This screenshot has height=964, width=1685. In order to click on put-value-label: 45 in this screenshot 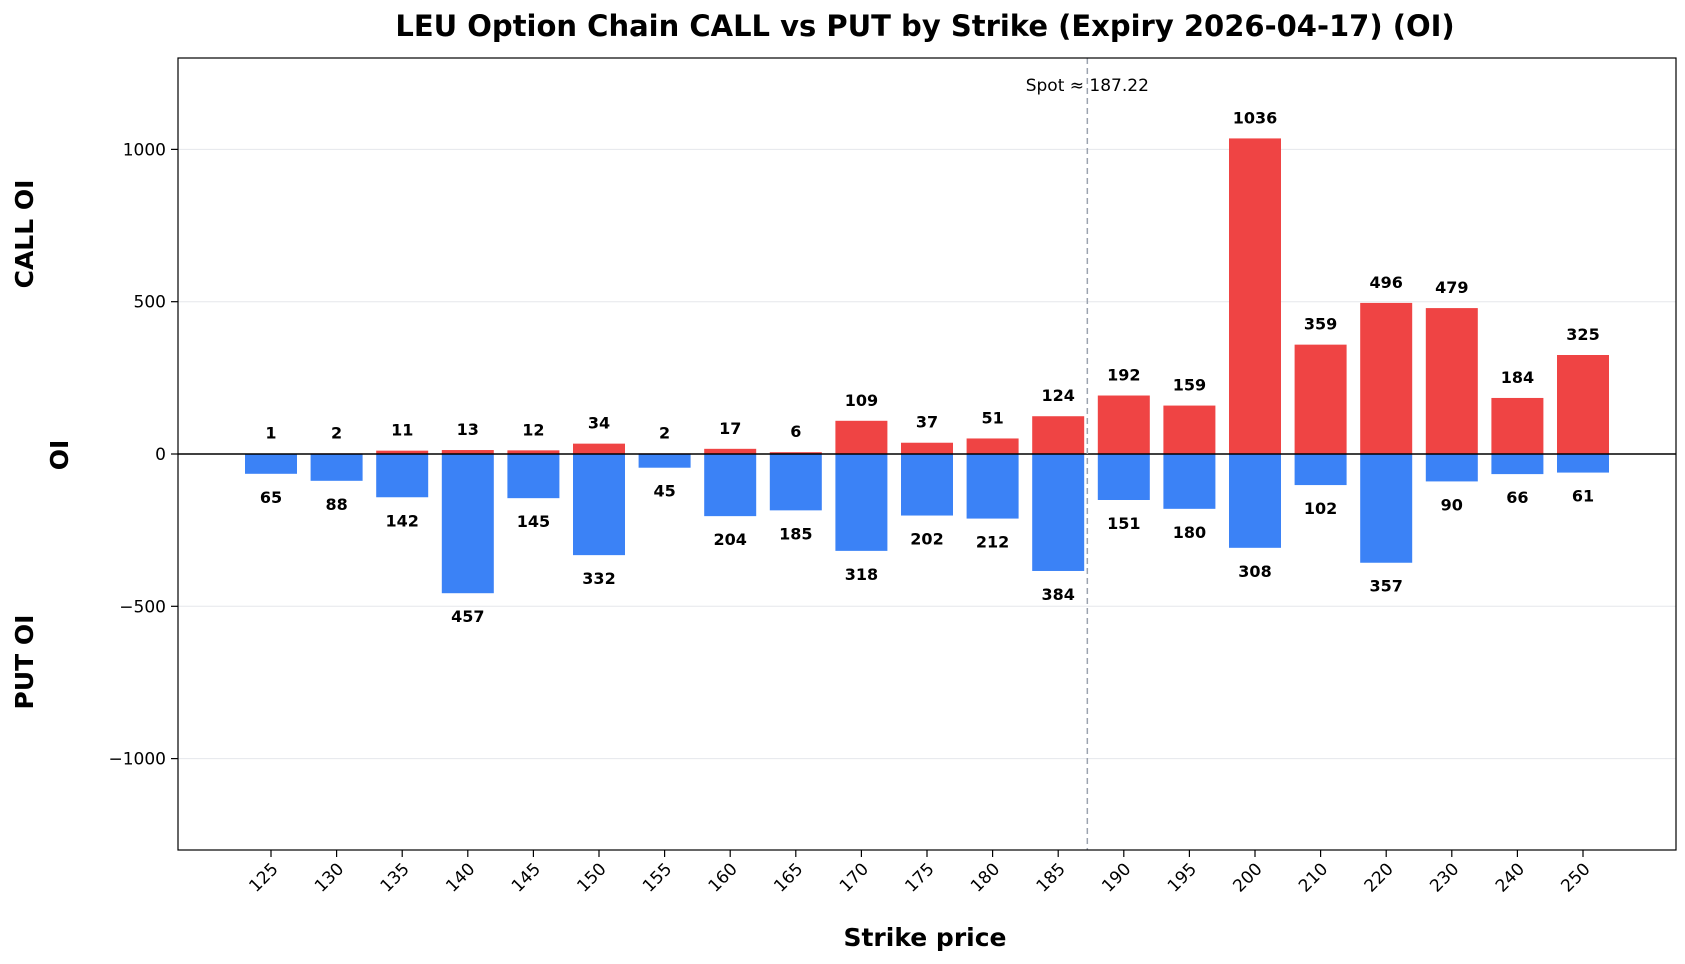, I will do `click(664, 491)`.